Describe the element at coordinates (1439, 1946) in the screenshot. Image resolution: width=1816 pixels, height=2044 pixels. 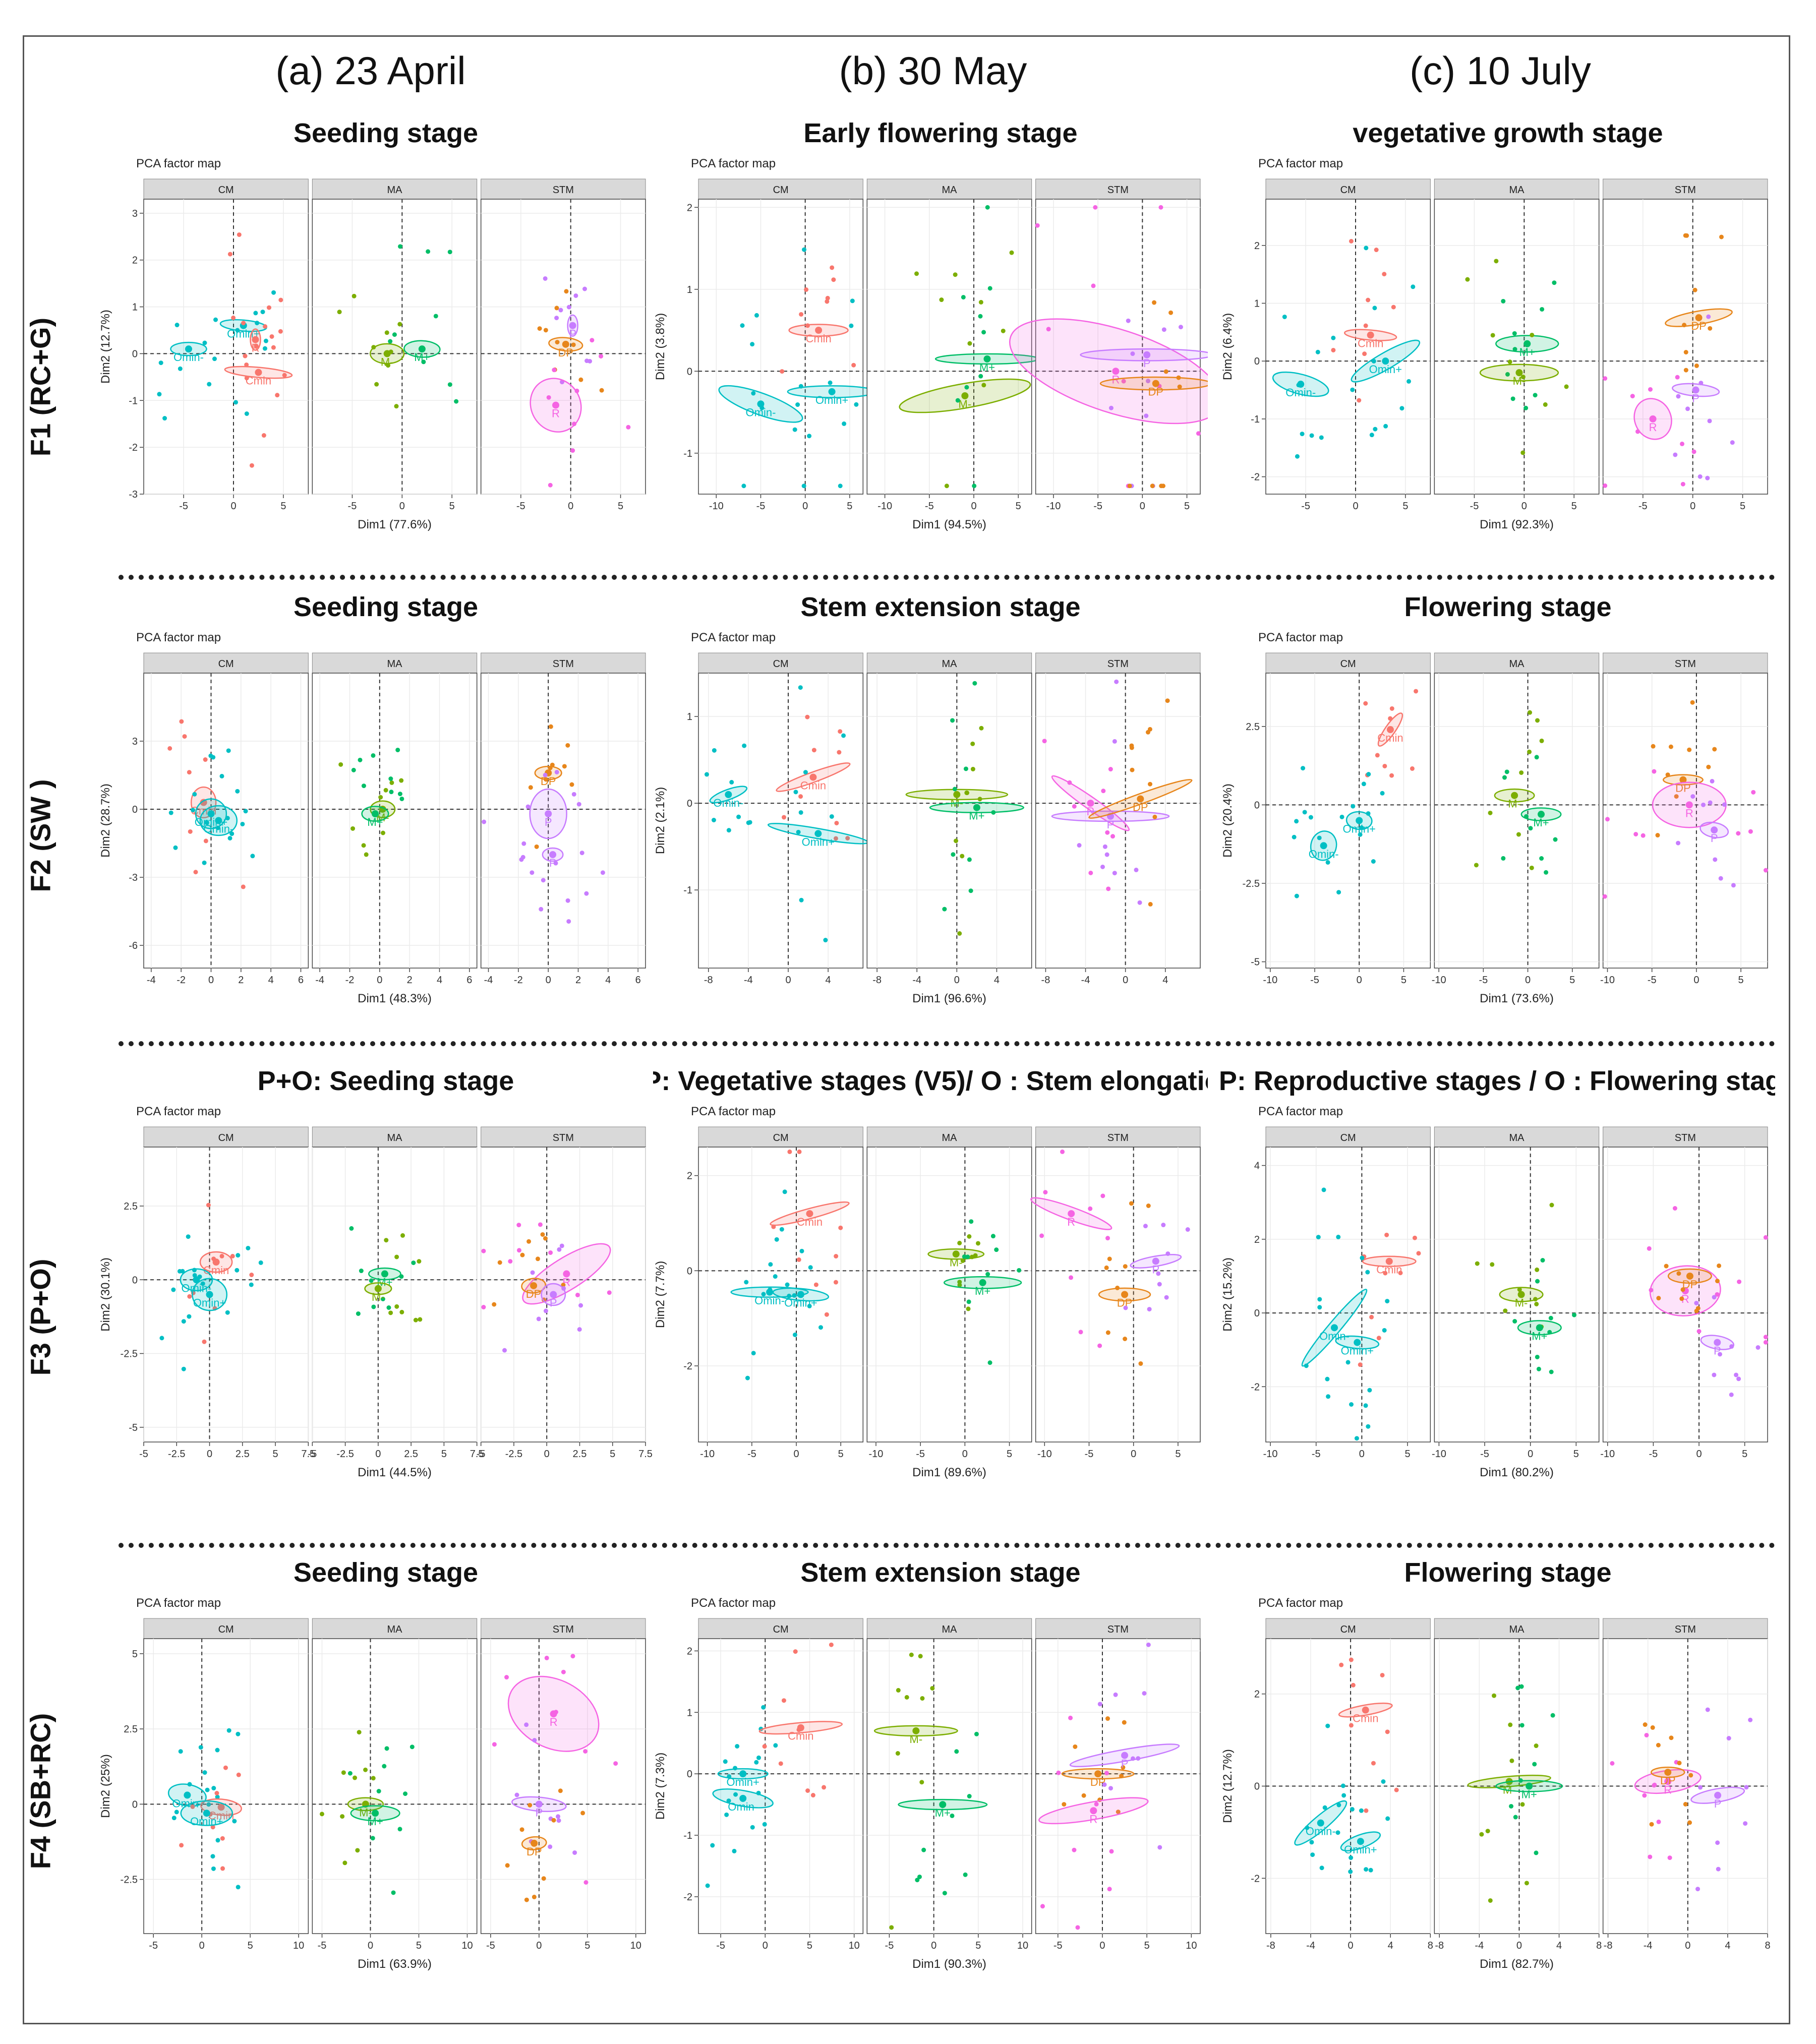
I see `x-tick-label: -8` at that location.